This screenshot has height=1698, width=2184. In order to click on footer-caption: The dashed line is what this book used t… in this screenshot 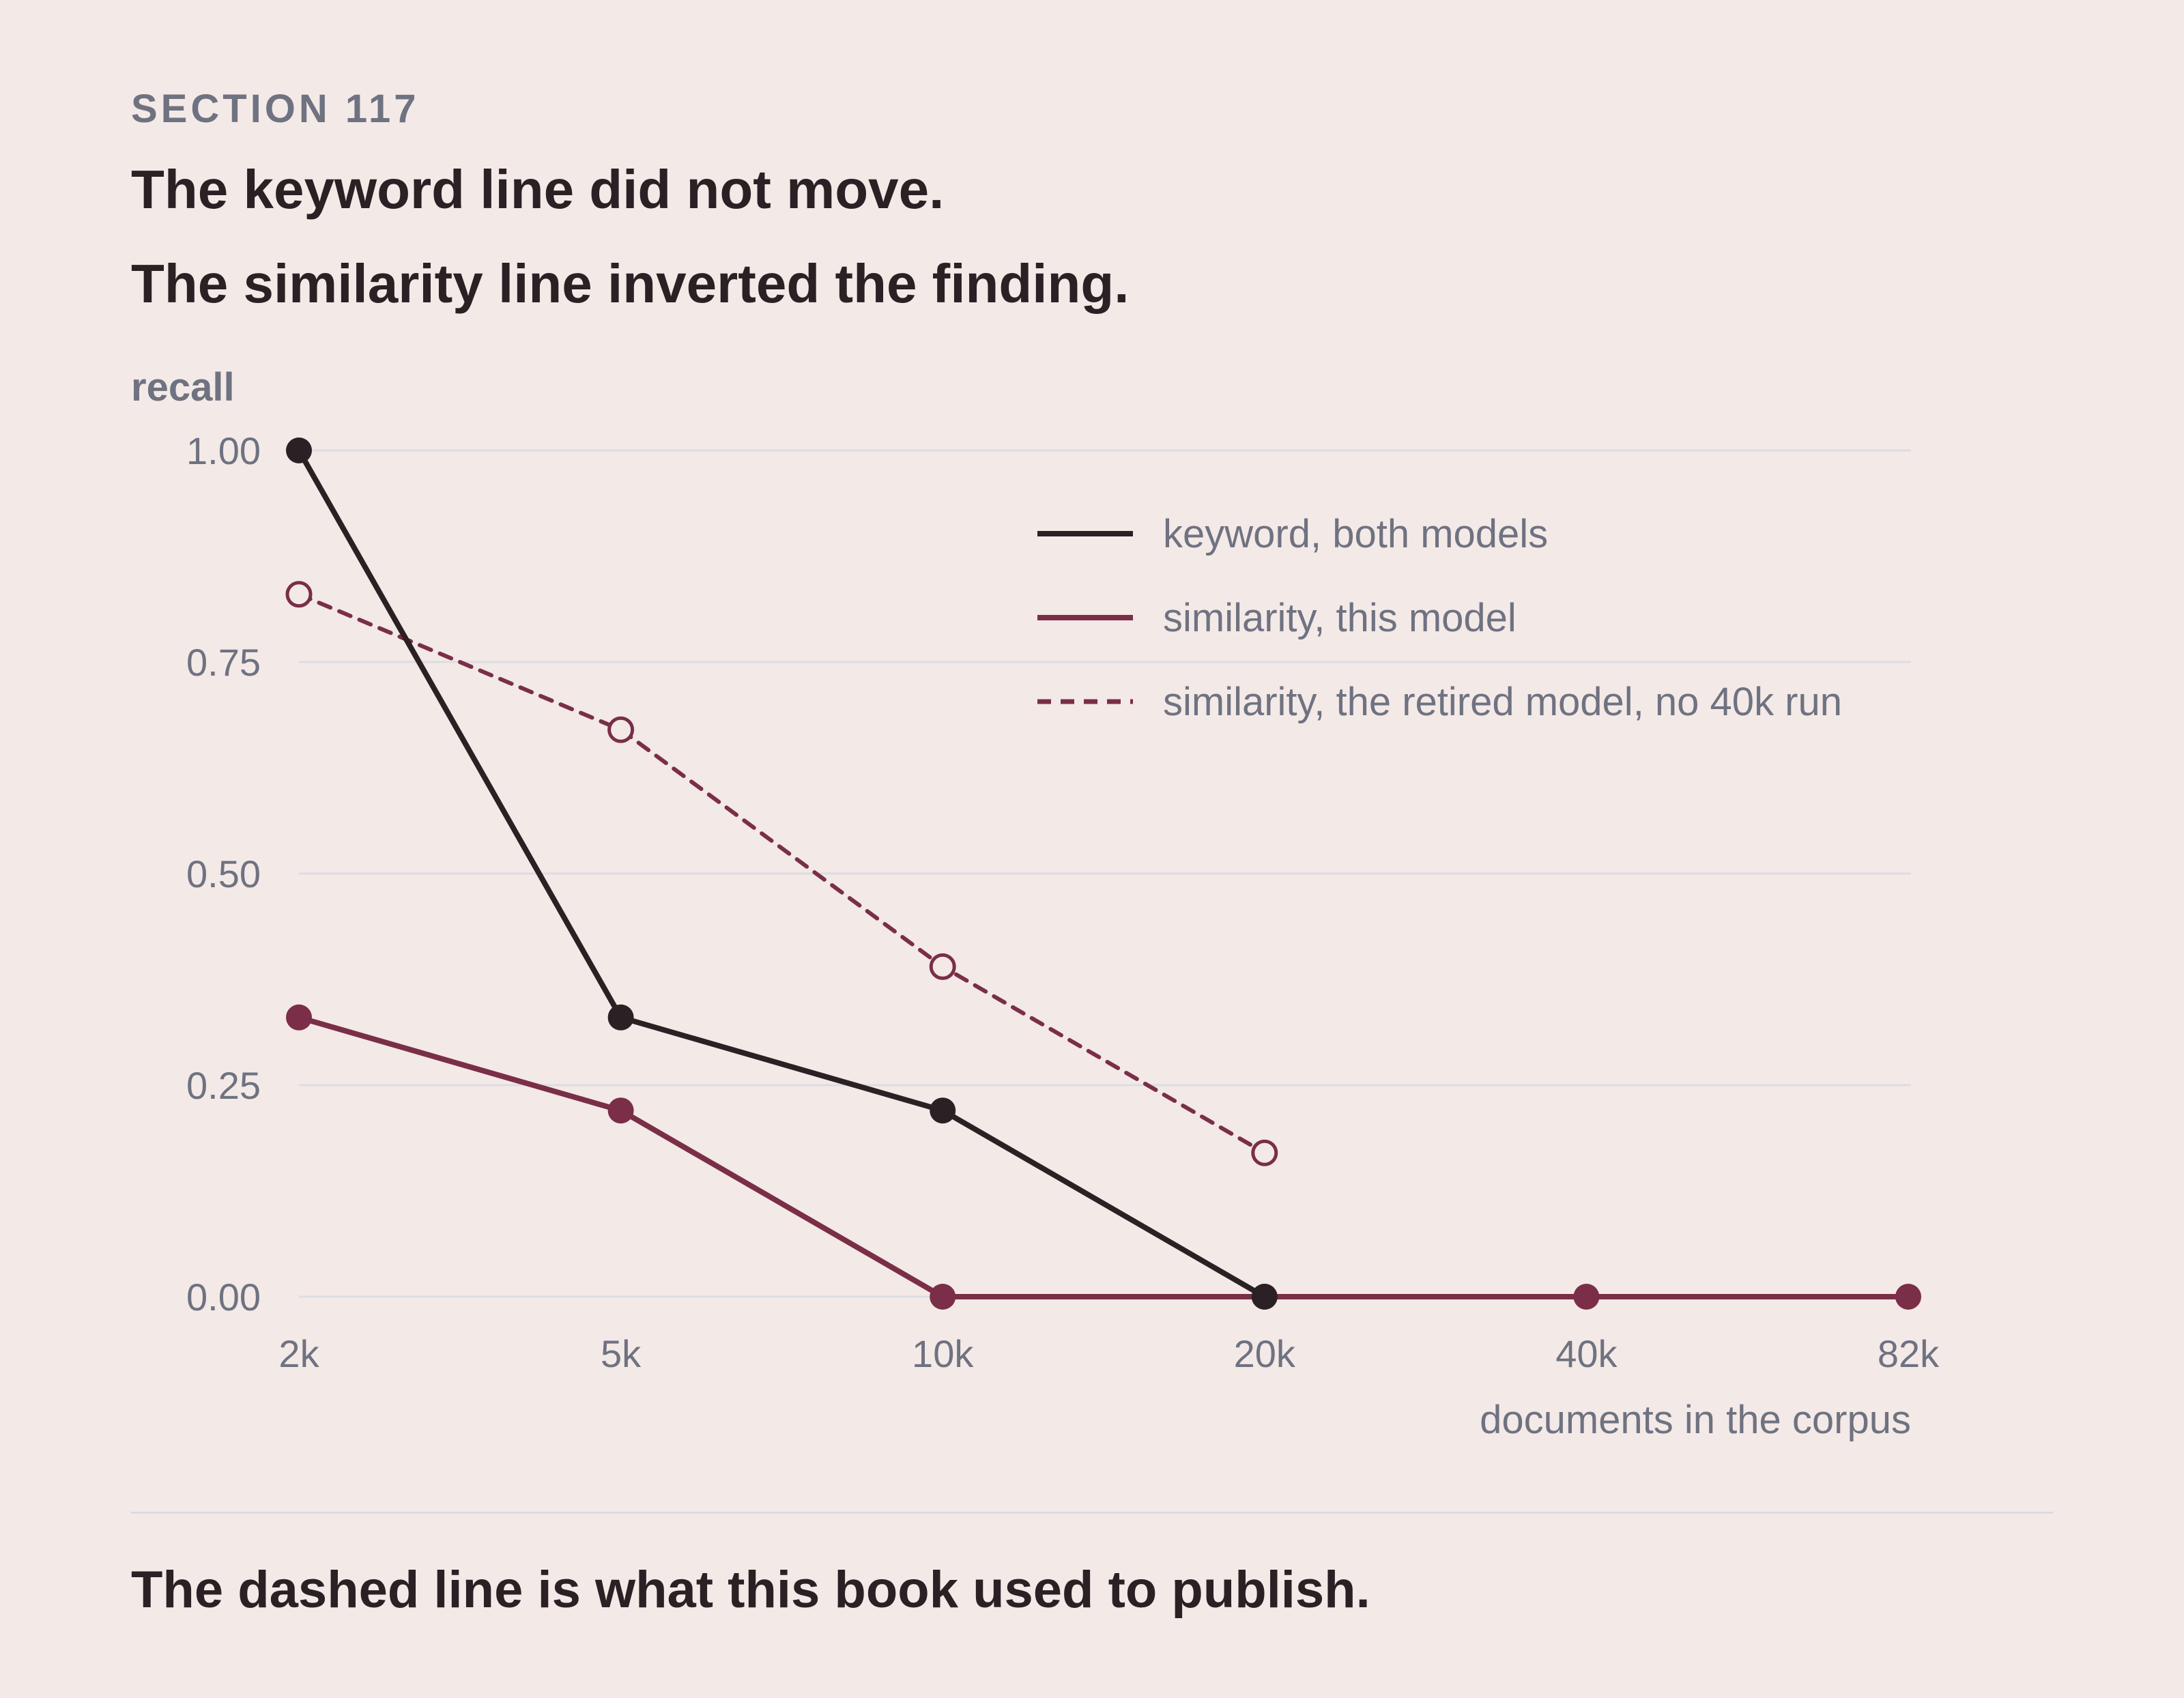, I will do `click(750, 1590)`.